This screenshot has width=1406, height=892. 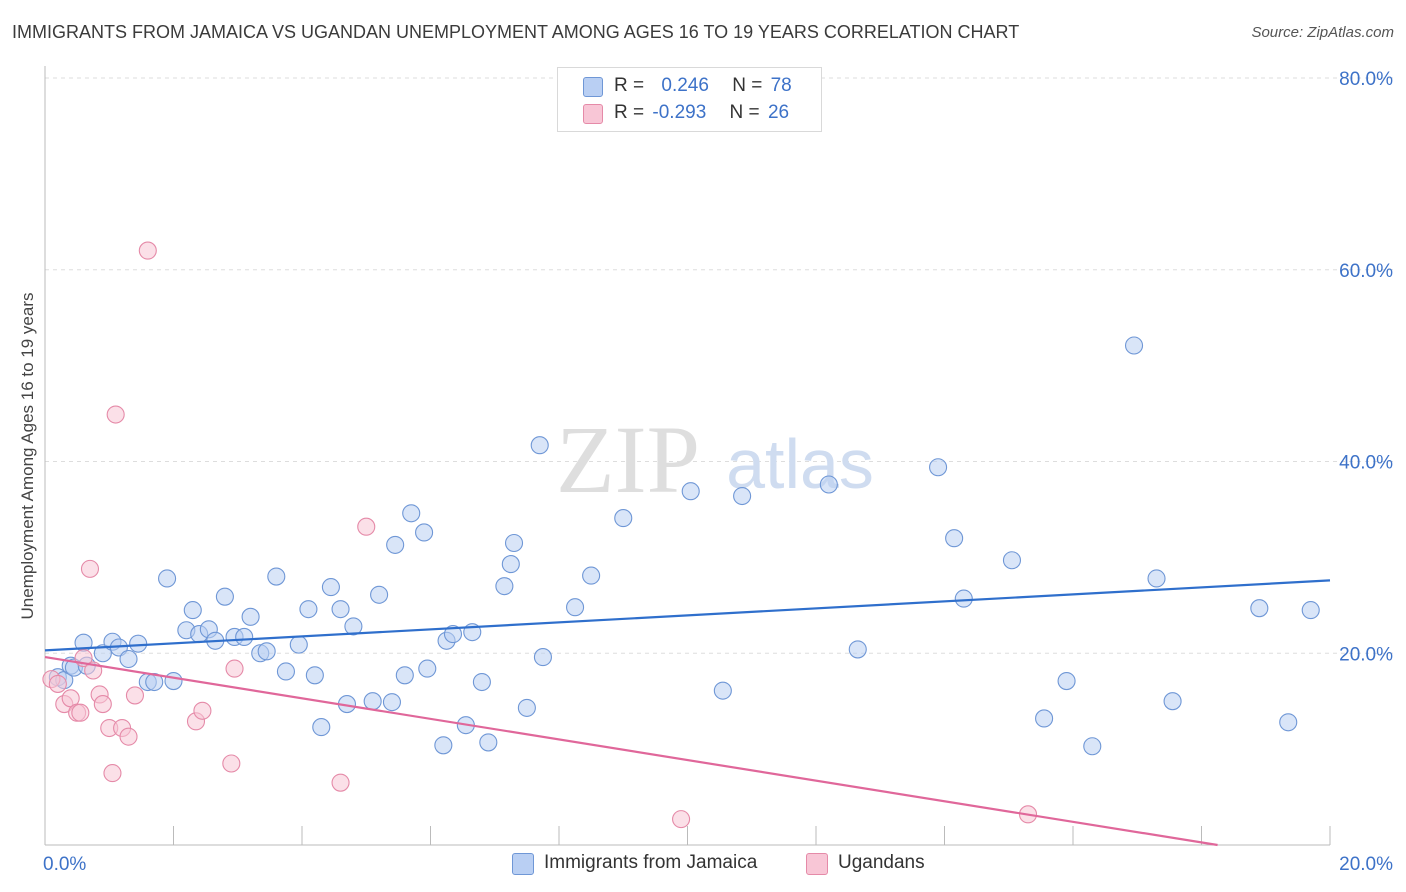 What do you see at coordinates (1366, 864) in the screenshot?
I see `x-tick-label: 20.0%` at bounding box center [1366, 864].